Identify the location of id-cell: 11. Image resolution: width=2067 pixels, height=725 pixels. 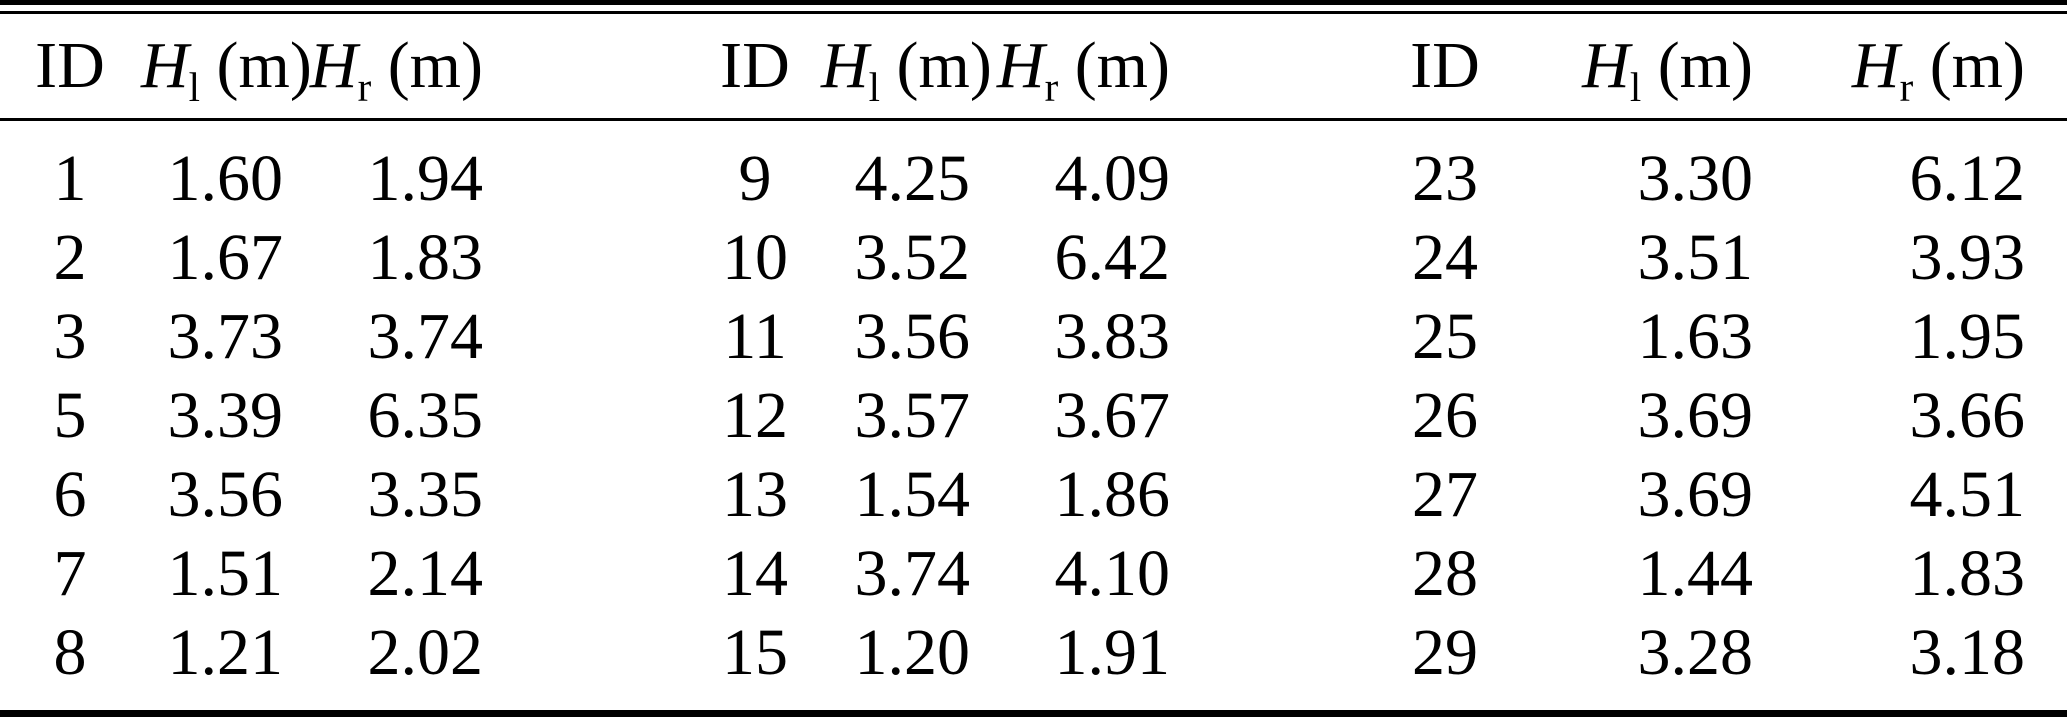
(755, 336).